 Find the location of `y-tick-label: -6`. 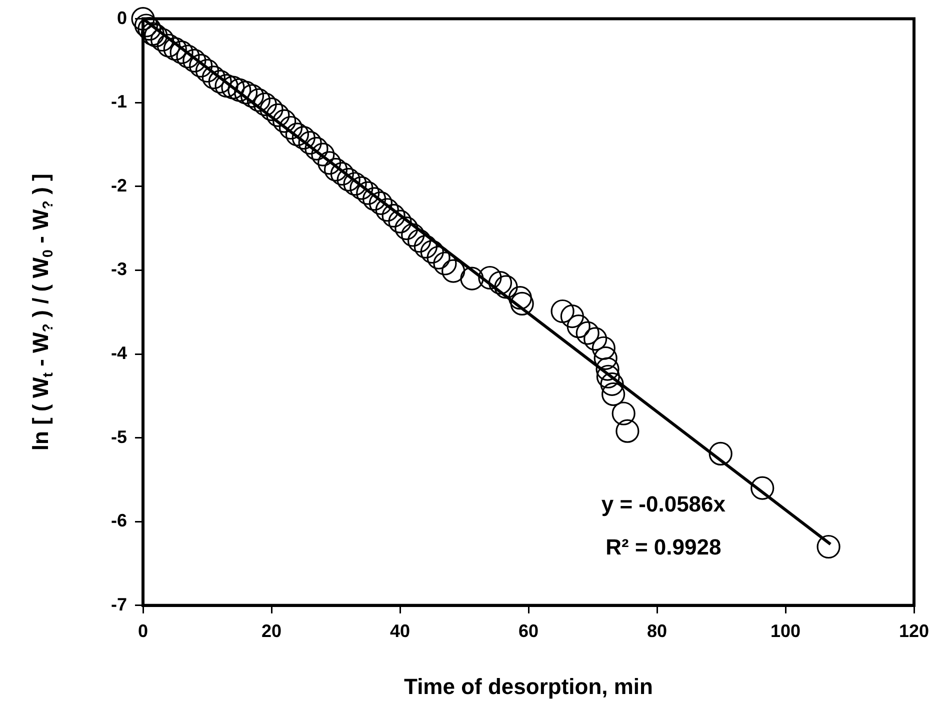

y-tick-label: -6 is located at coordinates (119, 520).